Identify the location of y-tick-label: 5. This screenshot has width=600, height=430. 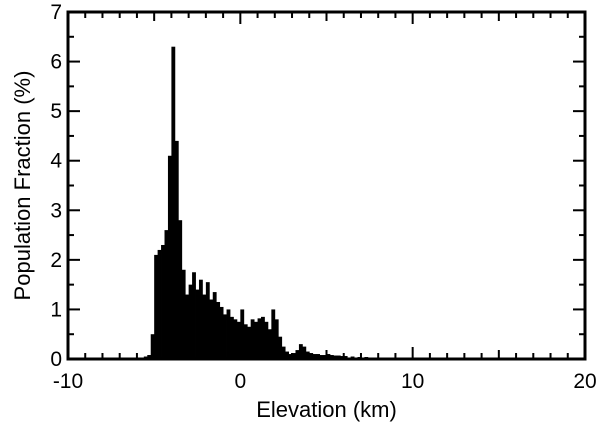
(56, 111).